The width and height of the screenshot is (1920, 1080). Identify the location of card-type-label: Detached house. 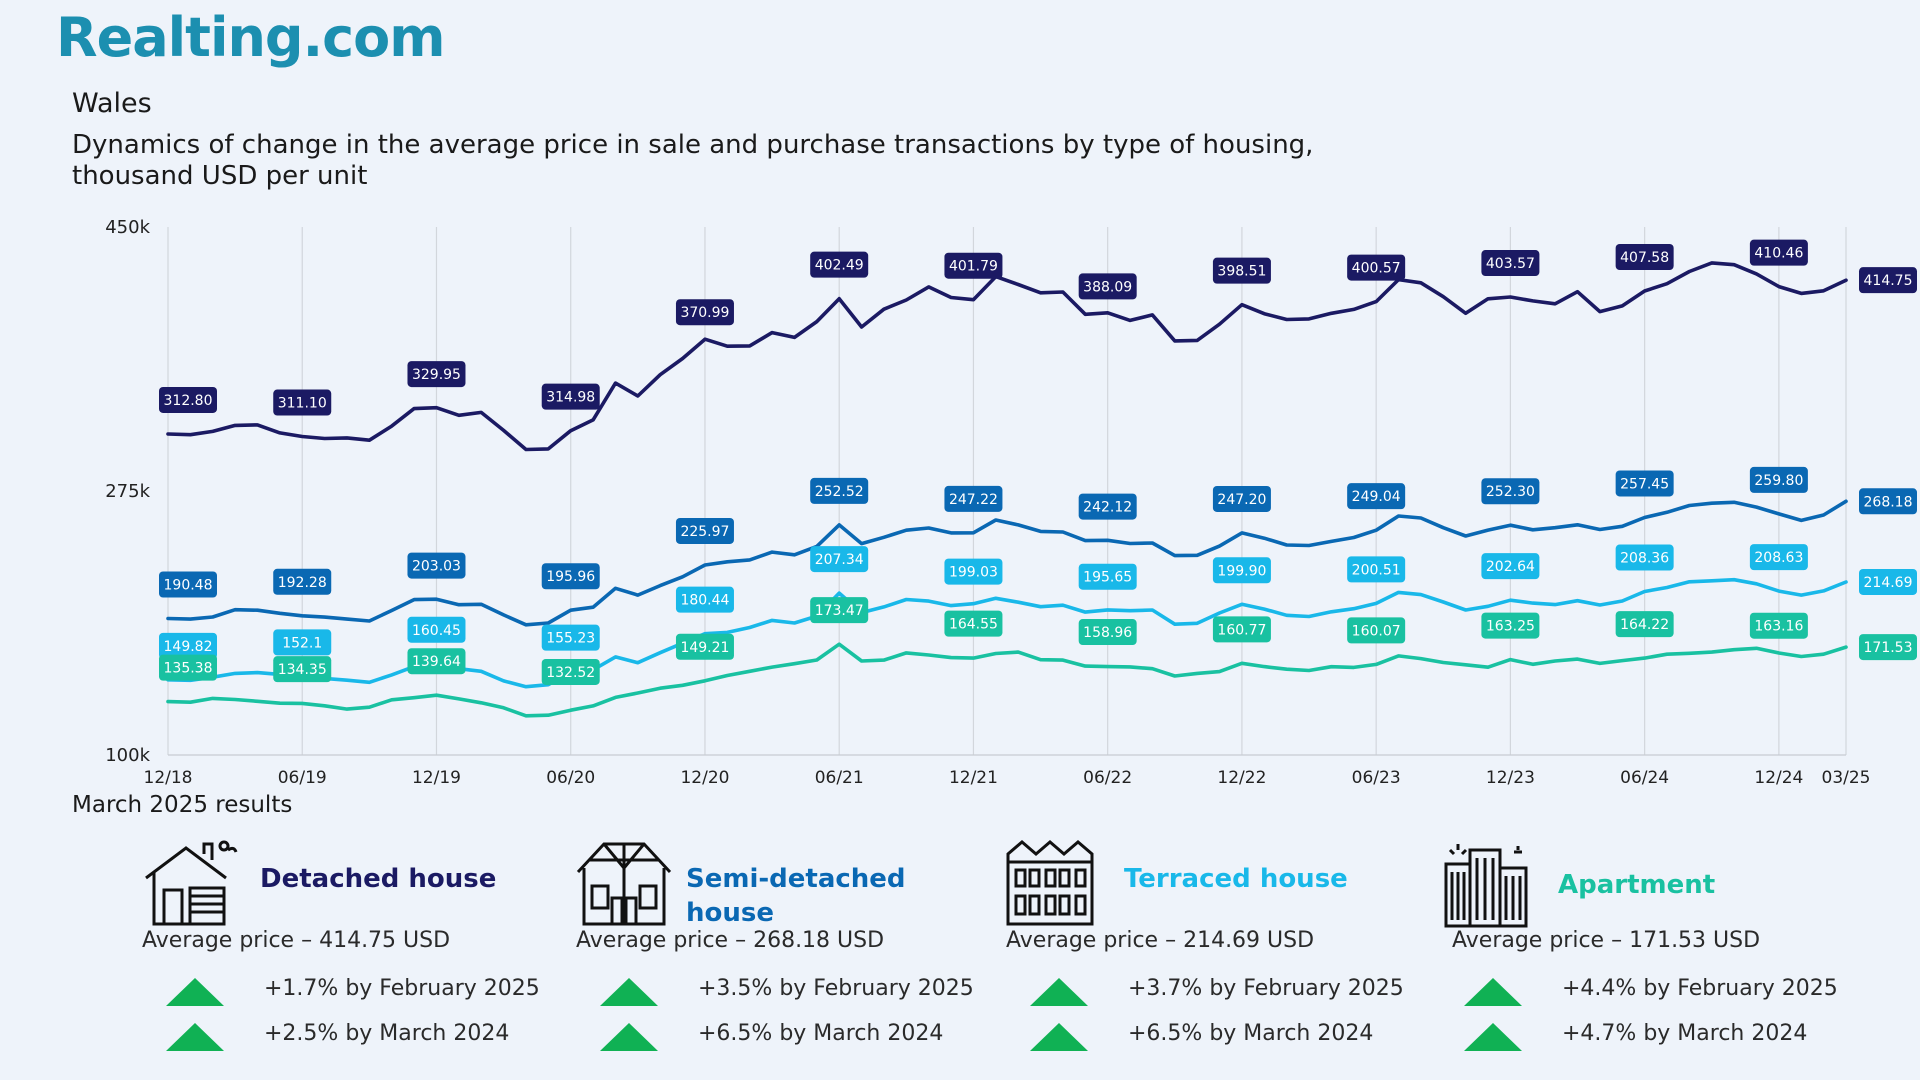
(378, 879).